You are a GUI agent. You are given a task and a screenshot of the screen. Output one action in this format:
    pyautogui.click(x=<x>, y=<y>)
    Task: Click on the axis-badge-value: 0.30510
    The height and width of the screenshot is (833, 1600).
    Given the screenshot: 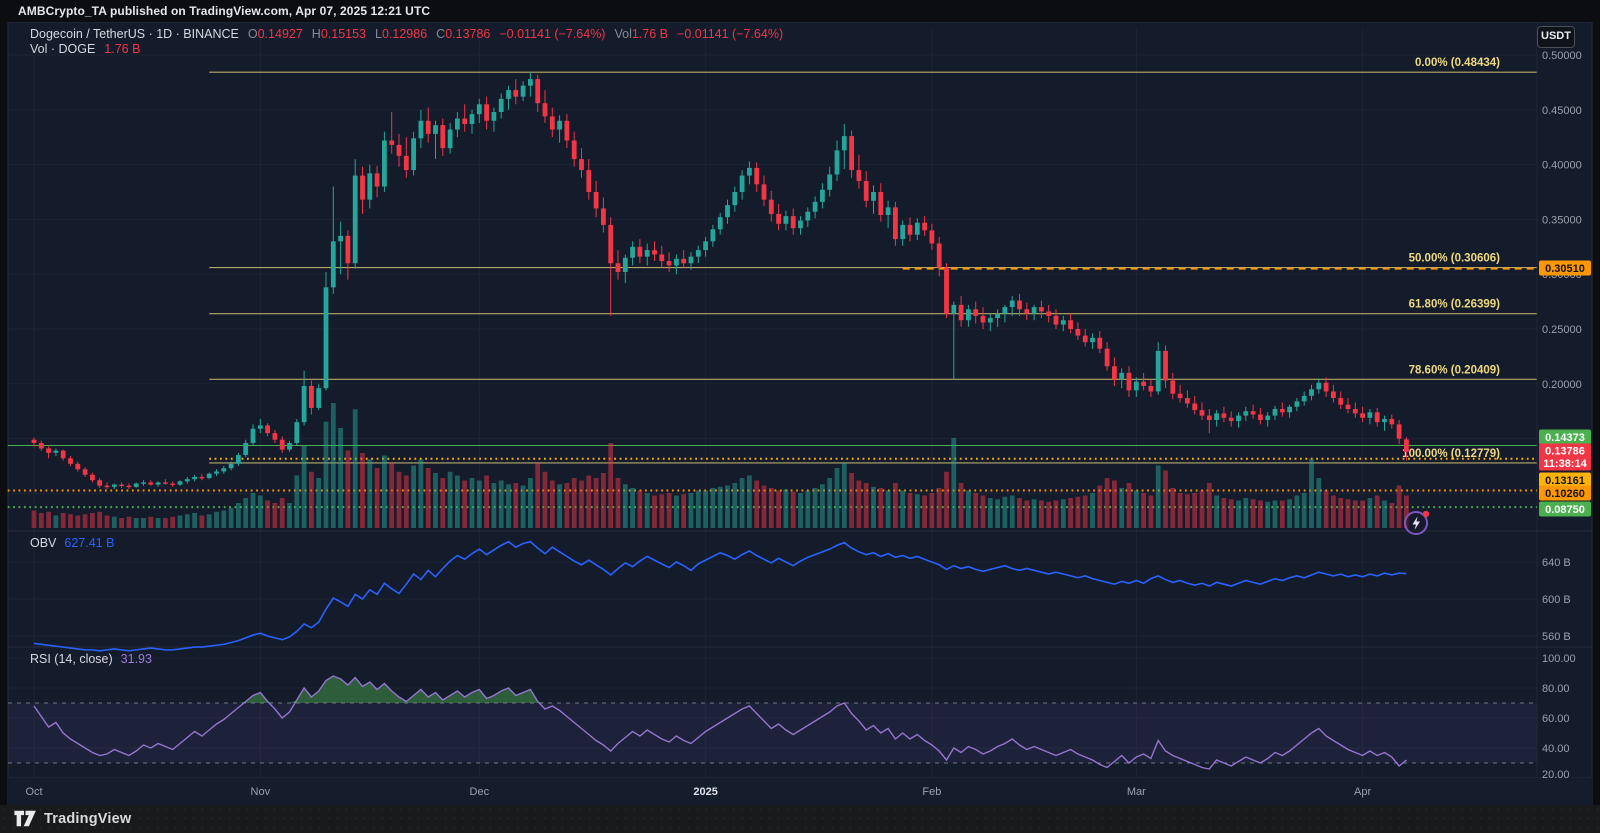 What is the action you would take?
    pyautogui.click(x=1565, y=269)
    